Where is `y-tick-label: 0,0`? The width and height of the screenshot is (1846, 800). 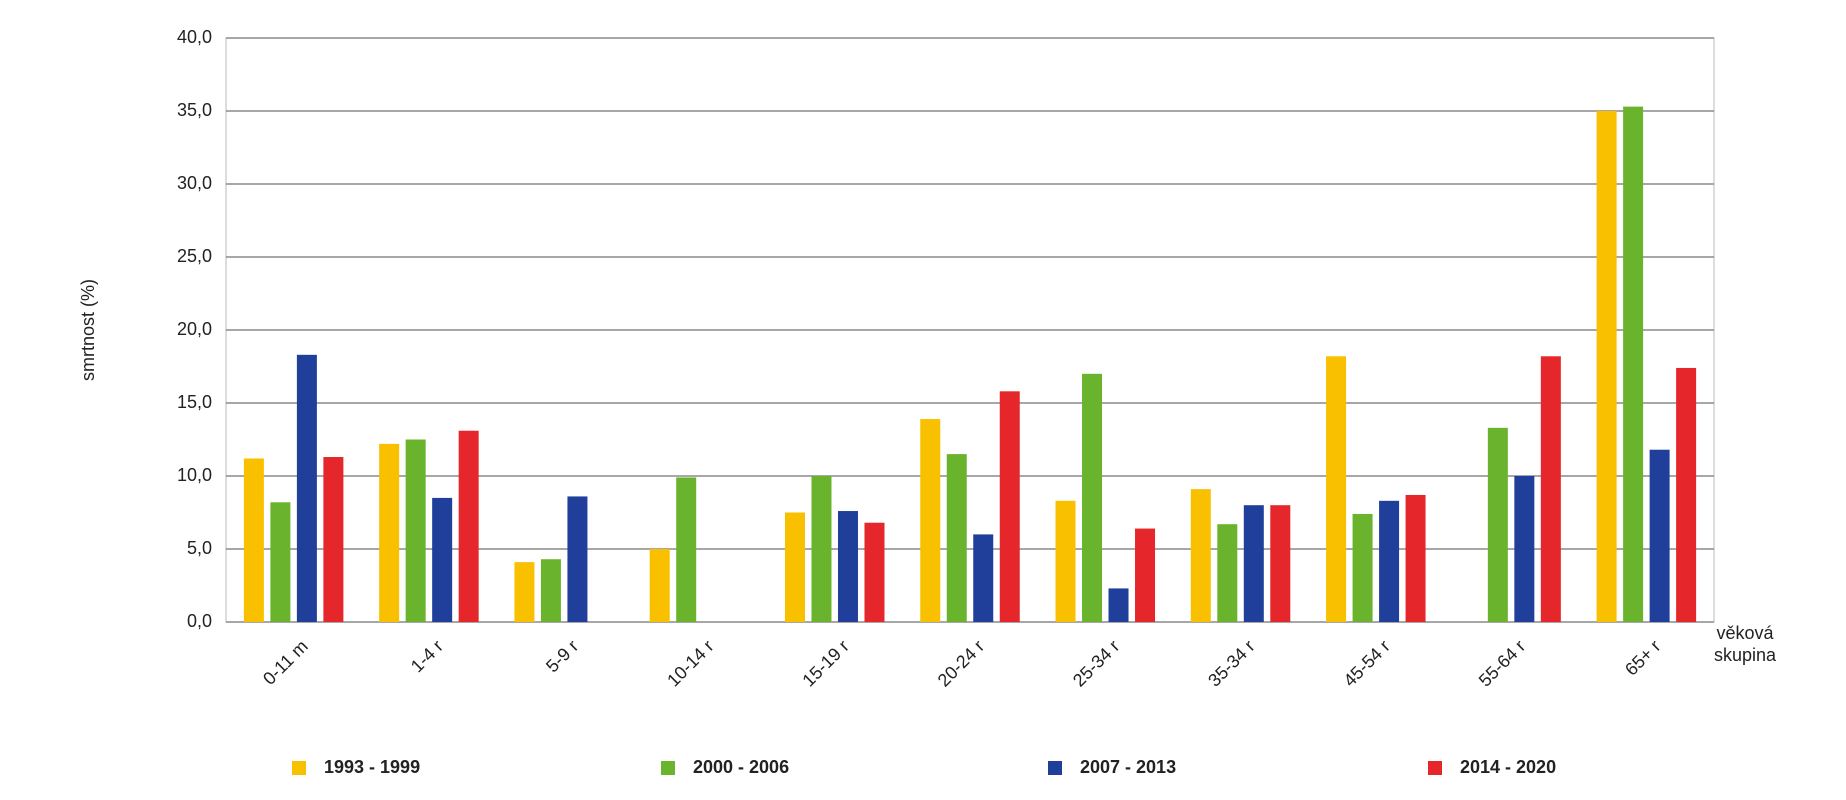 y-tick-label: 0,0 is located at coordinates (199, 621).